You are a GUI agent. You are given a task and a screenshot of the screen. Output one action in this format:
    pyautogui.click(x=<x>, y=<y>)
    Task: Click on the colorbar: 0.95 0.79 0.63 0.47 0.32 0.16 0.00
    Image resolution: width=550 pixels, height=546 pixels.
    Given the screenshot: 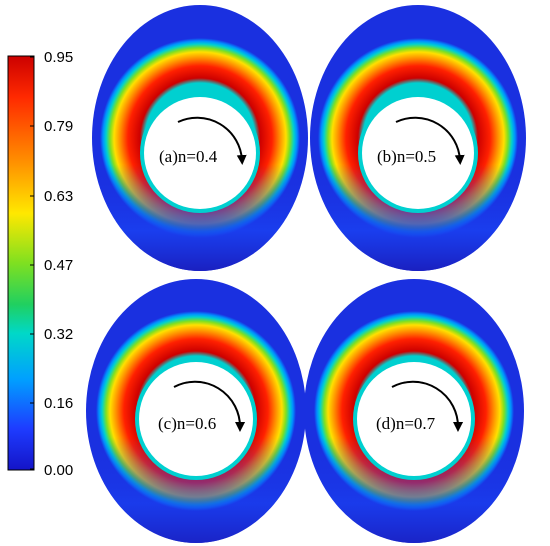 What is the action you would take?
    pyautogui.click(x=40, y=264)
    